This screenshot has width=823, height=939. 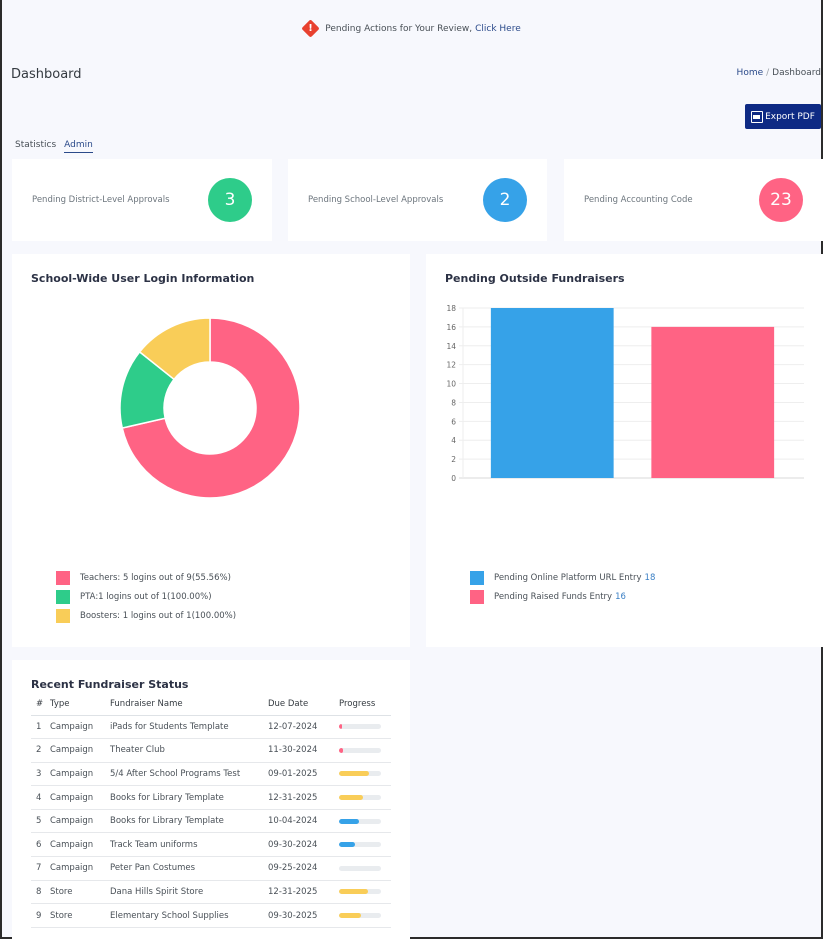 What do you see at coordinates (365, 704) in the screenshot?
I see `col-header-progress: Progress` at bounding box center [365, 704].